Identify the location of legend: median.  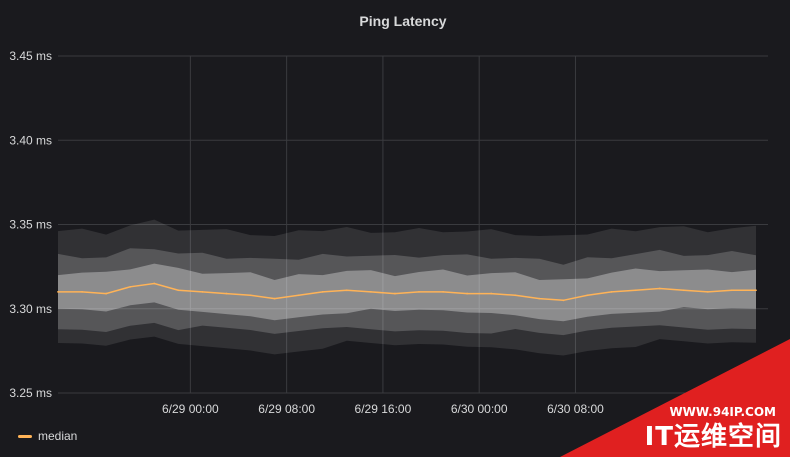
(47, 436).